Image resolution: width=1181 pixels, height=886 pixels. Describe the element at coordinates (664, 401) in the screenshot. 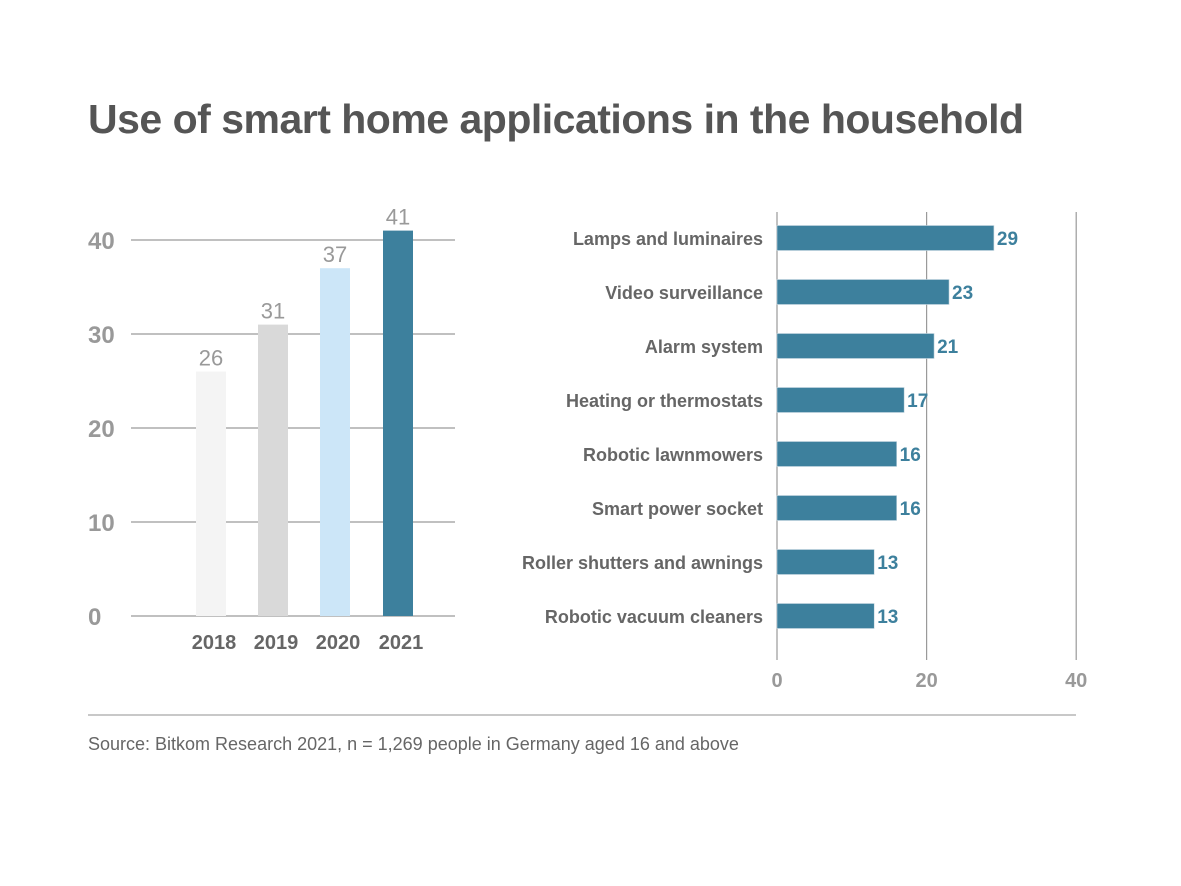

I see `category-label: Heating or thermostats` at that location.